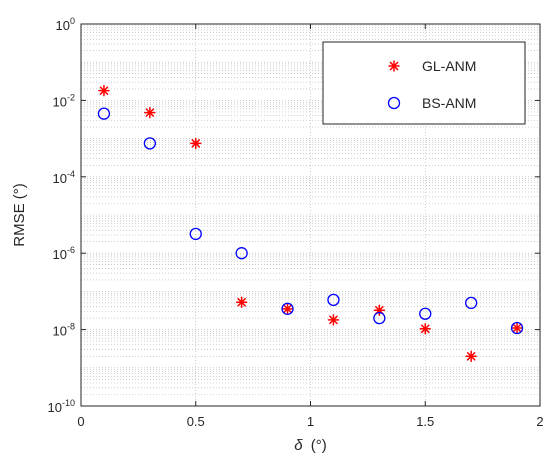 This screenshot has width=550, height=464. What do you see at coordinates (64, 330) in the screenshot?
I see `y-tick-label: 10⁻⁸` at bounding box center [64, 330].